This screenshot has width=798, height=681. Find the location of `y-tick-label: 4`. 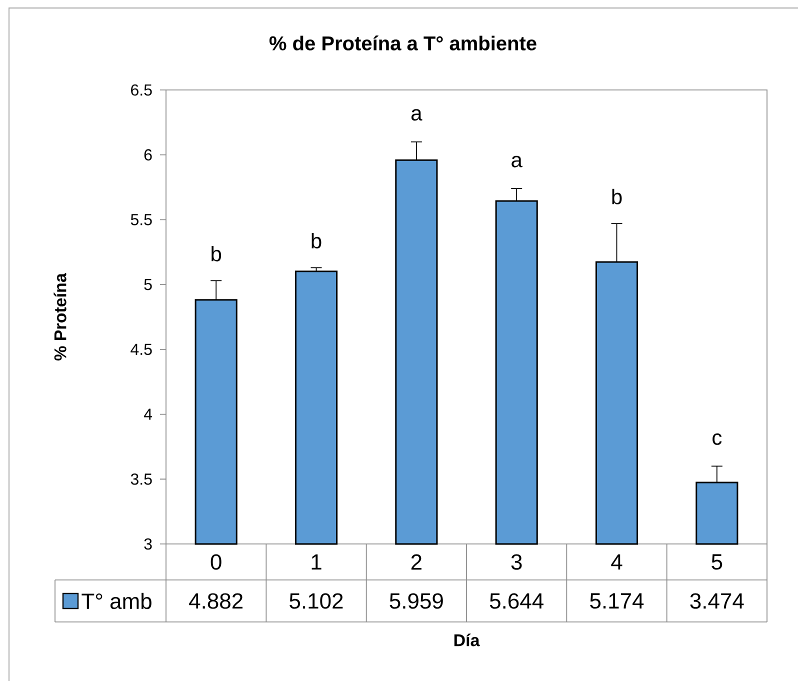

y-tick-label: 4 is located at coordinates (148, 414).